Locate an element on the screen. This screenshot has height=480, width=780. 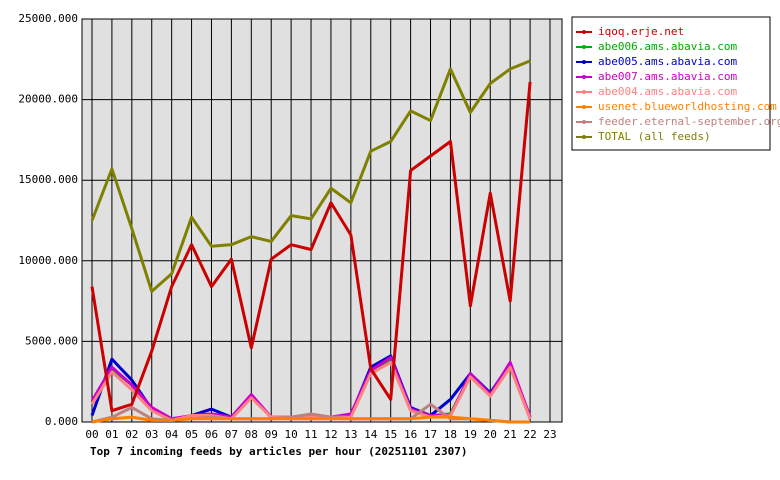
legend-box is located at coordinates (671, 83).